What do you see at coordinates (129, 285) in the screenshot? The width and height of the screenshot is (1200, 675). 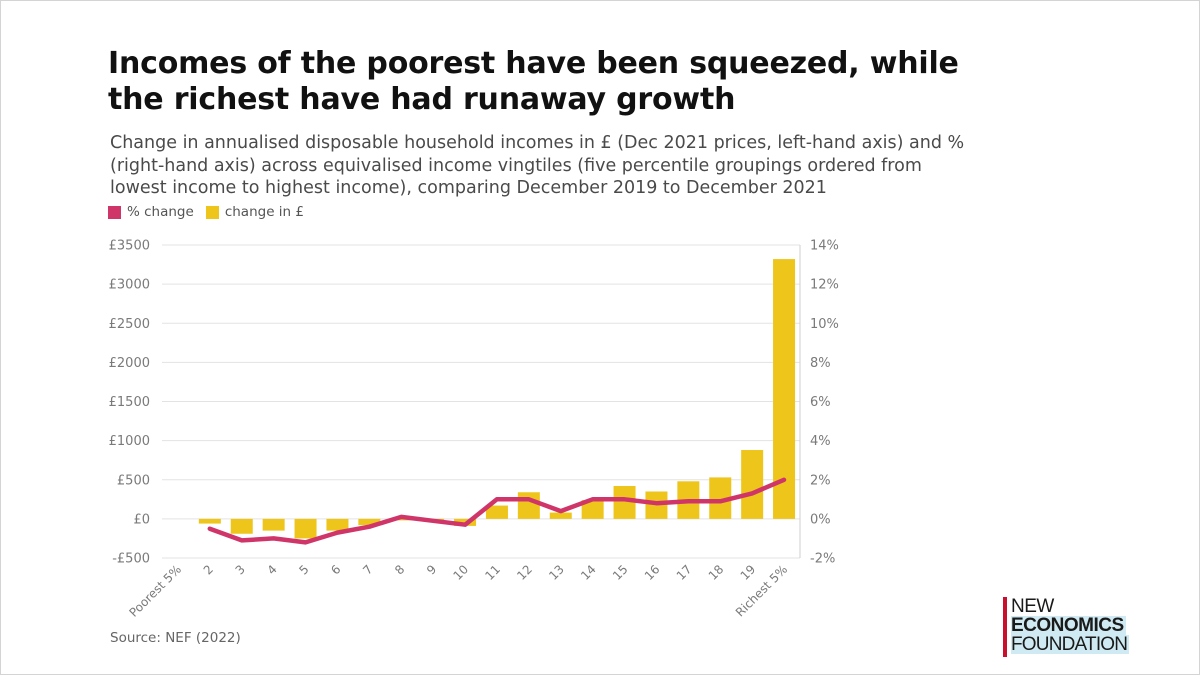 I see `left-tick-label: £3000` at bounding box center [129, 285].